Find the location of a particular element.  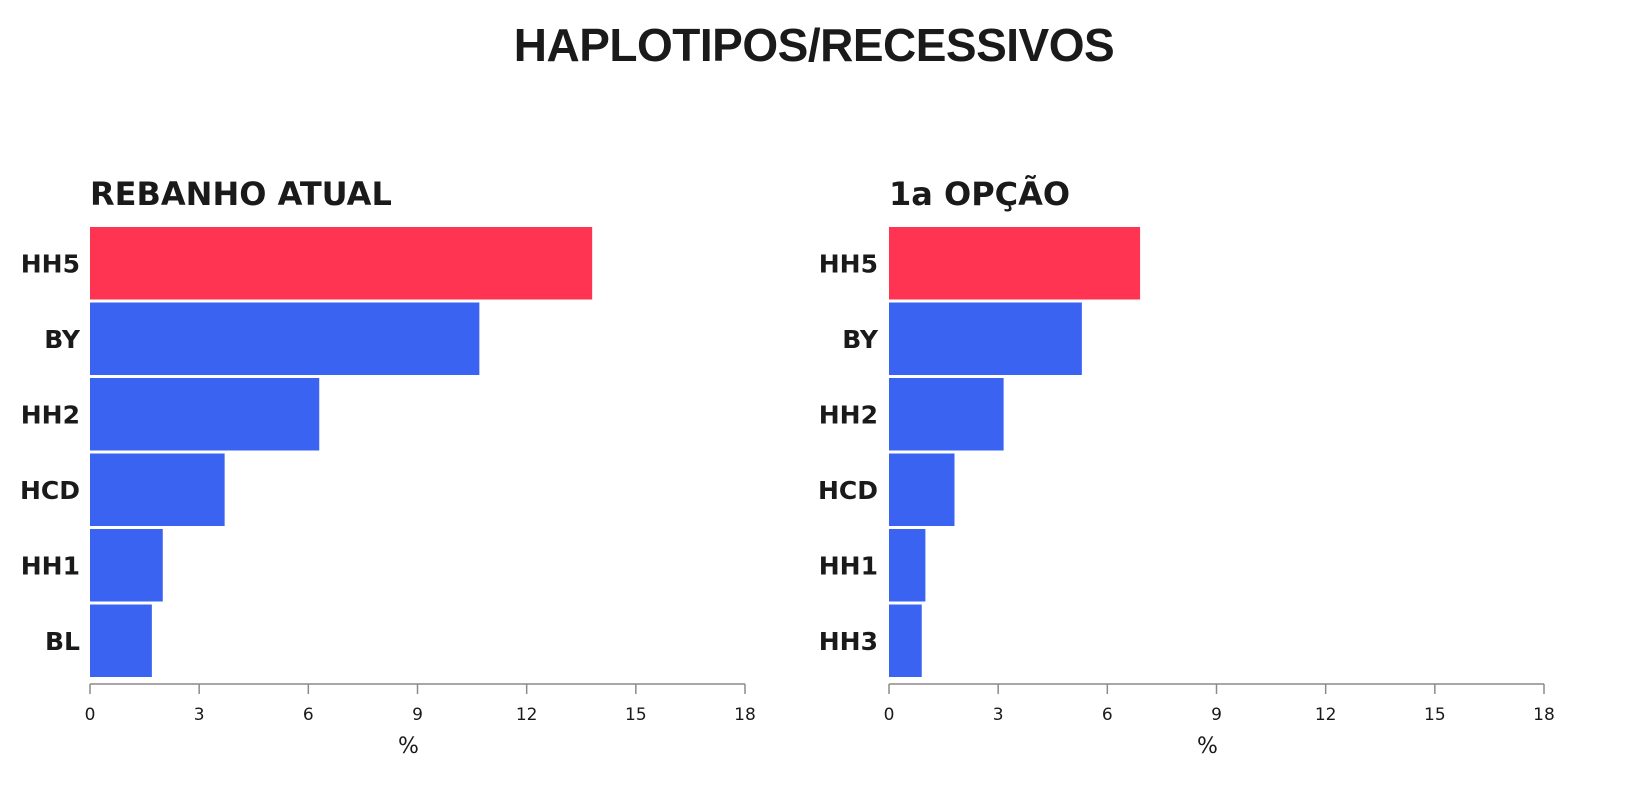

panel-title: 1a OPÇÃO is located at coordinates (979, 194).